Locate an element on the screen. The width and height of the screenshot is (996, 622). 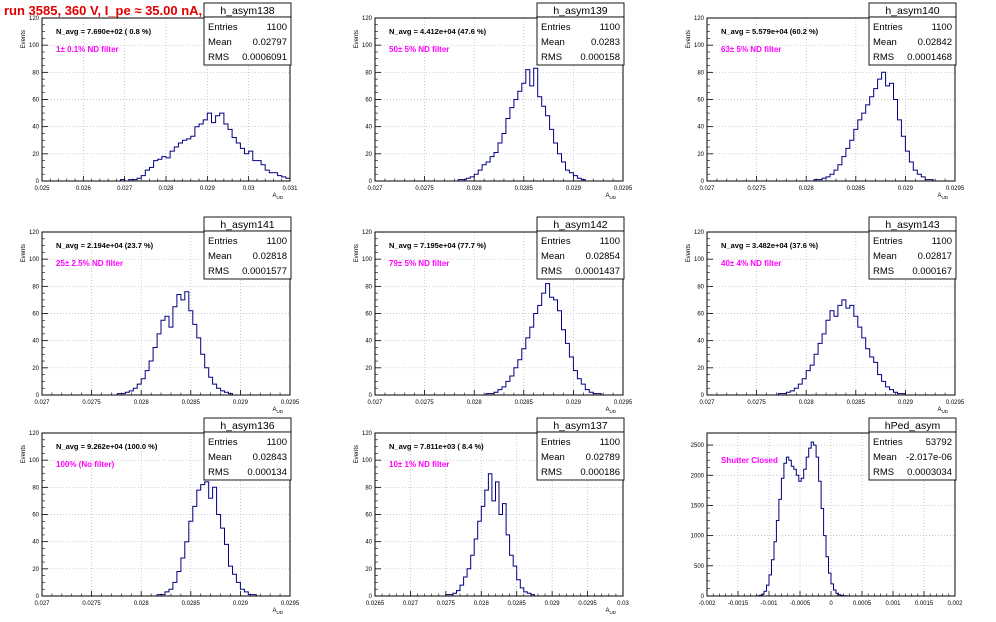
filter-annotation: Shutter Closed is located at coordinates (749, 460).